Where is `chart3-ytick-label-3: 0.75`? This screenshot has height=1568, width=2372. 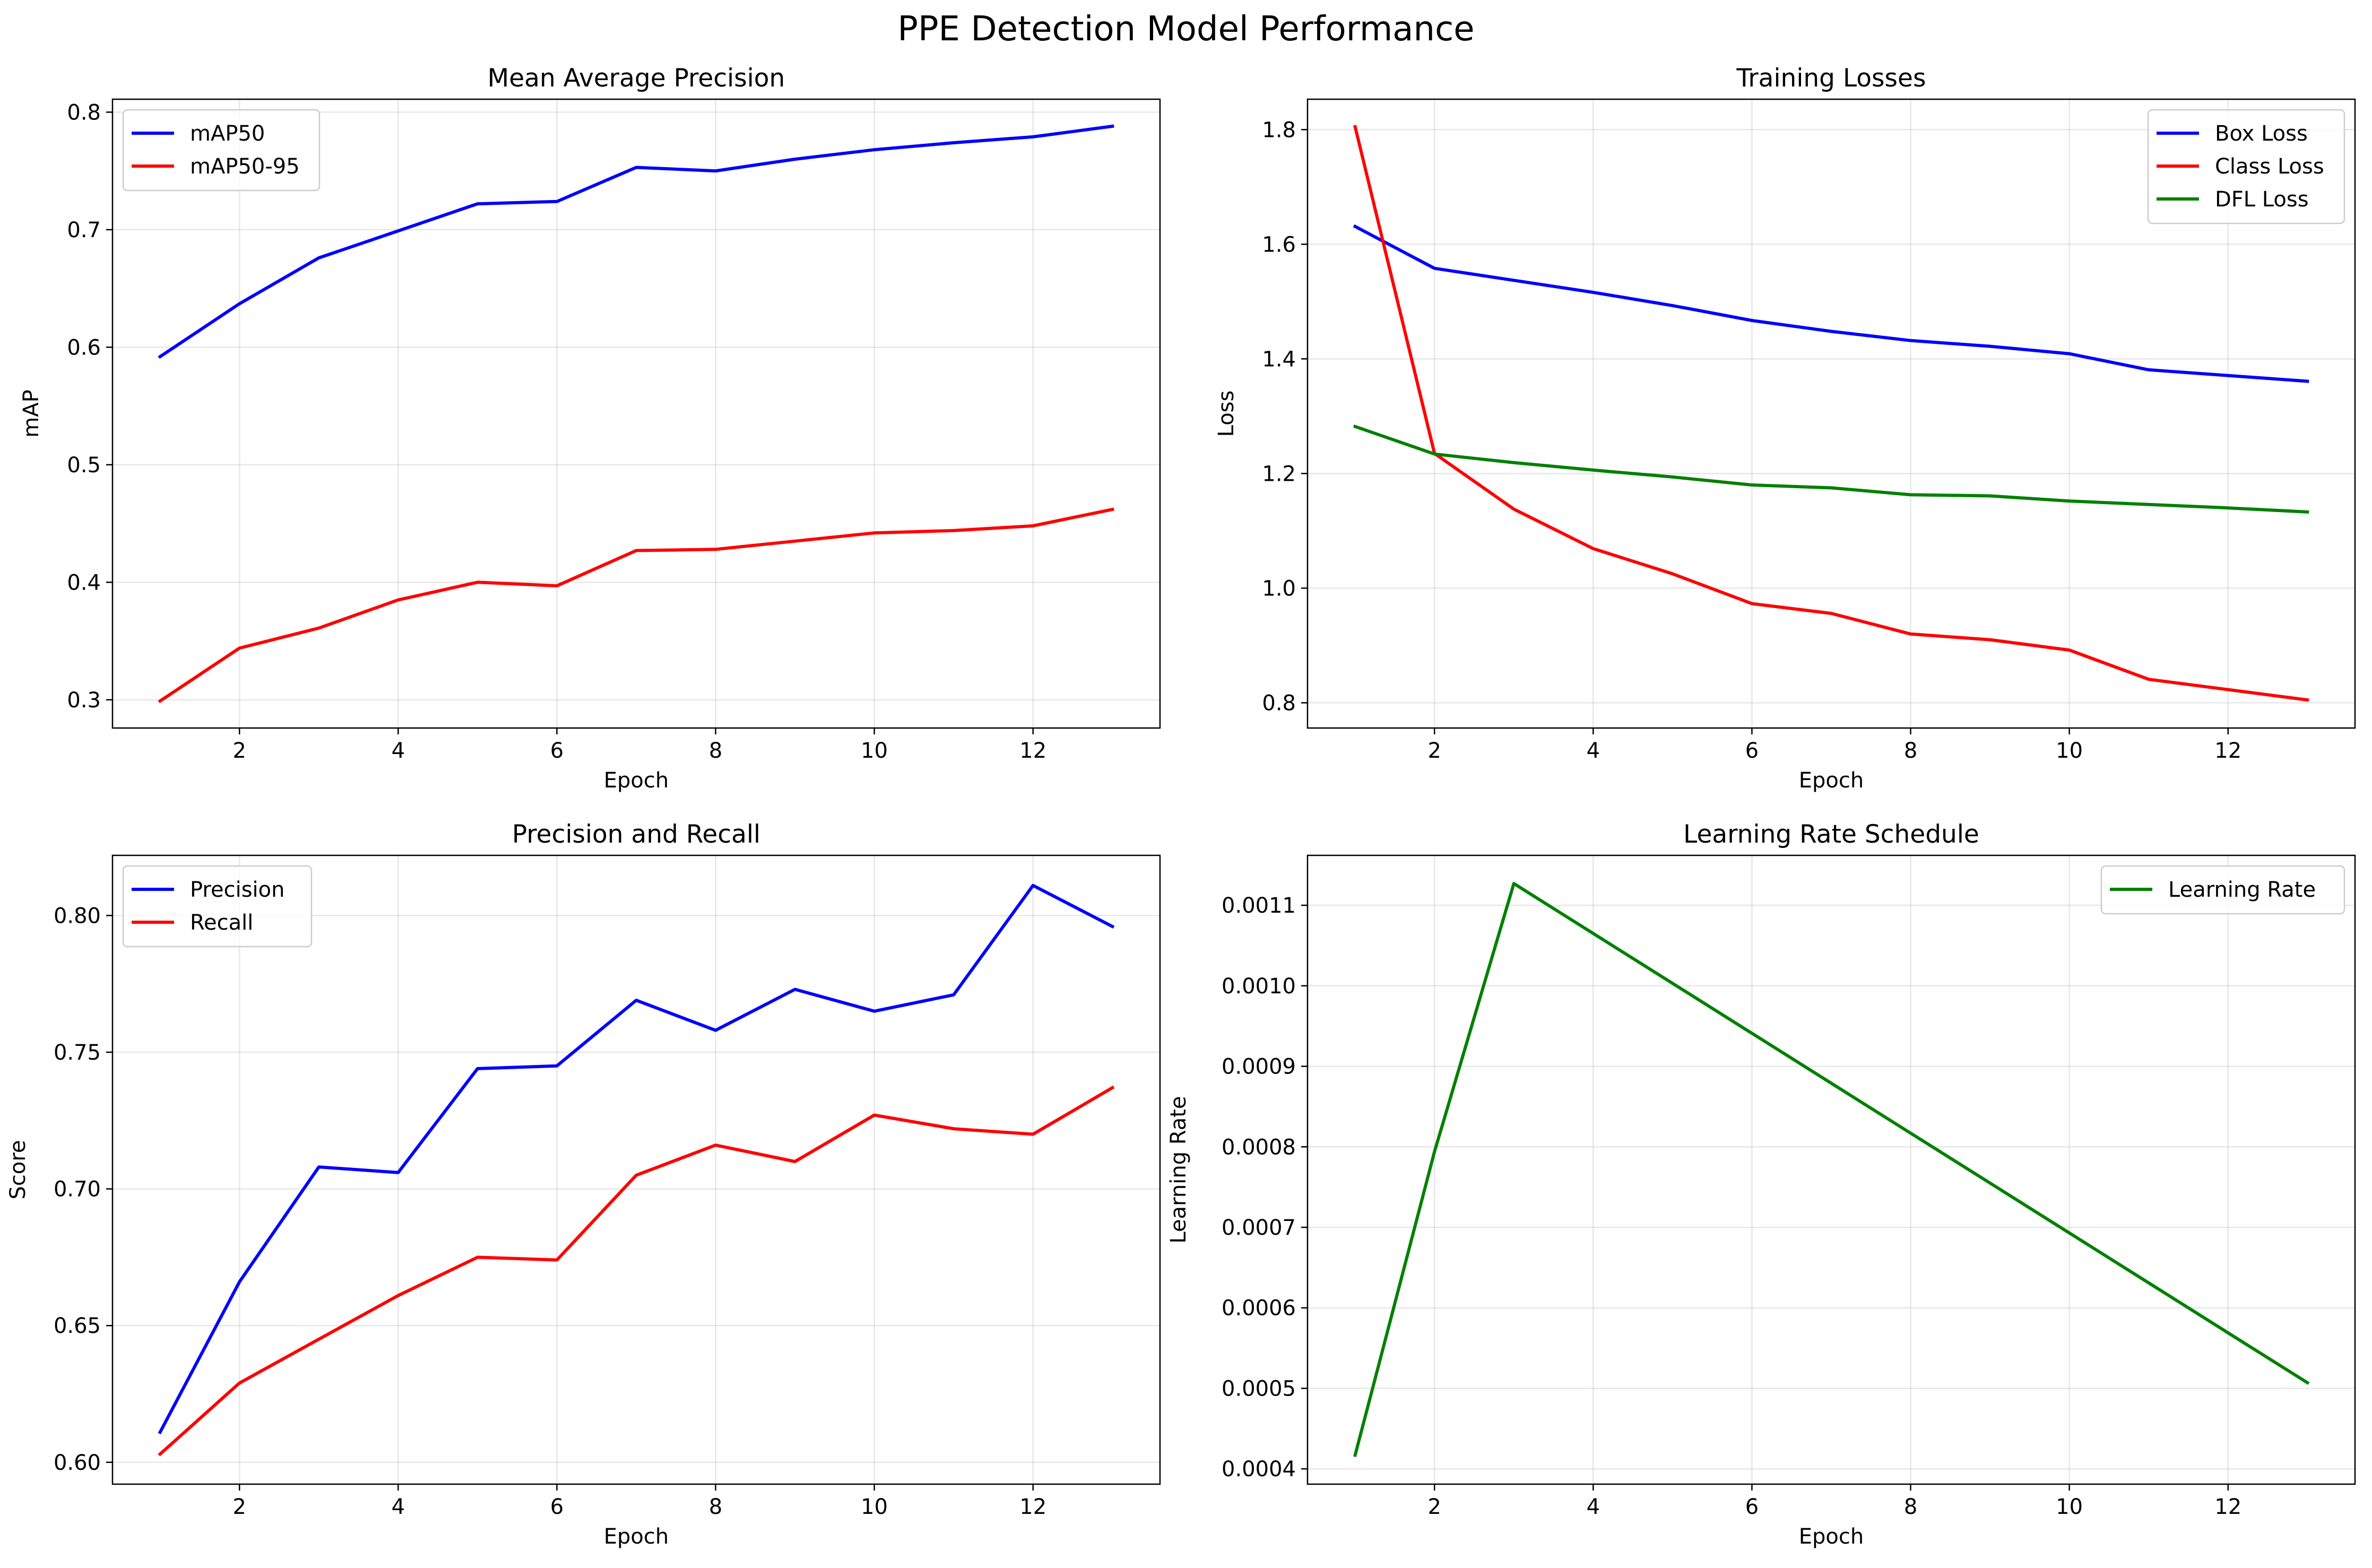
chart3-ytick-label-3: 0.75 is located at coordinates (77, 1053).